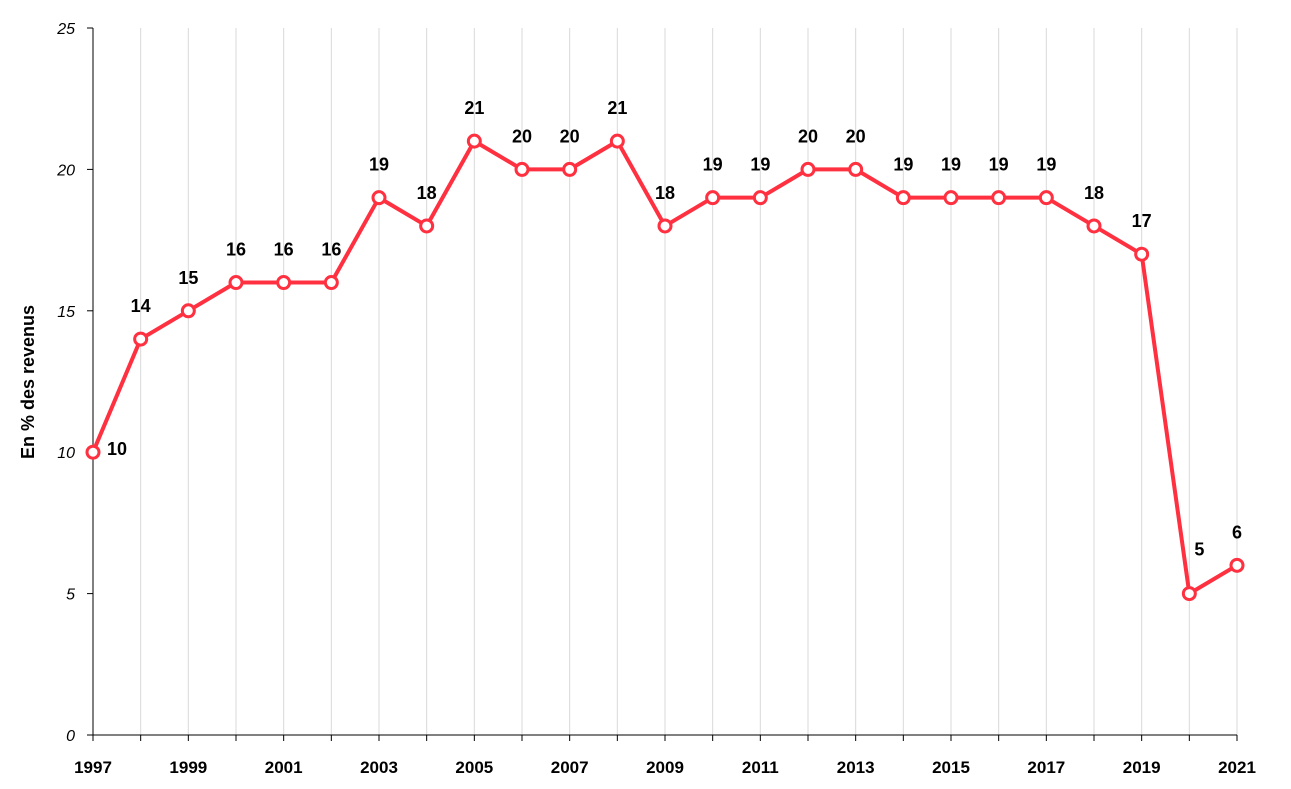  I want to click on data-point-2000, so click(236, 283).